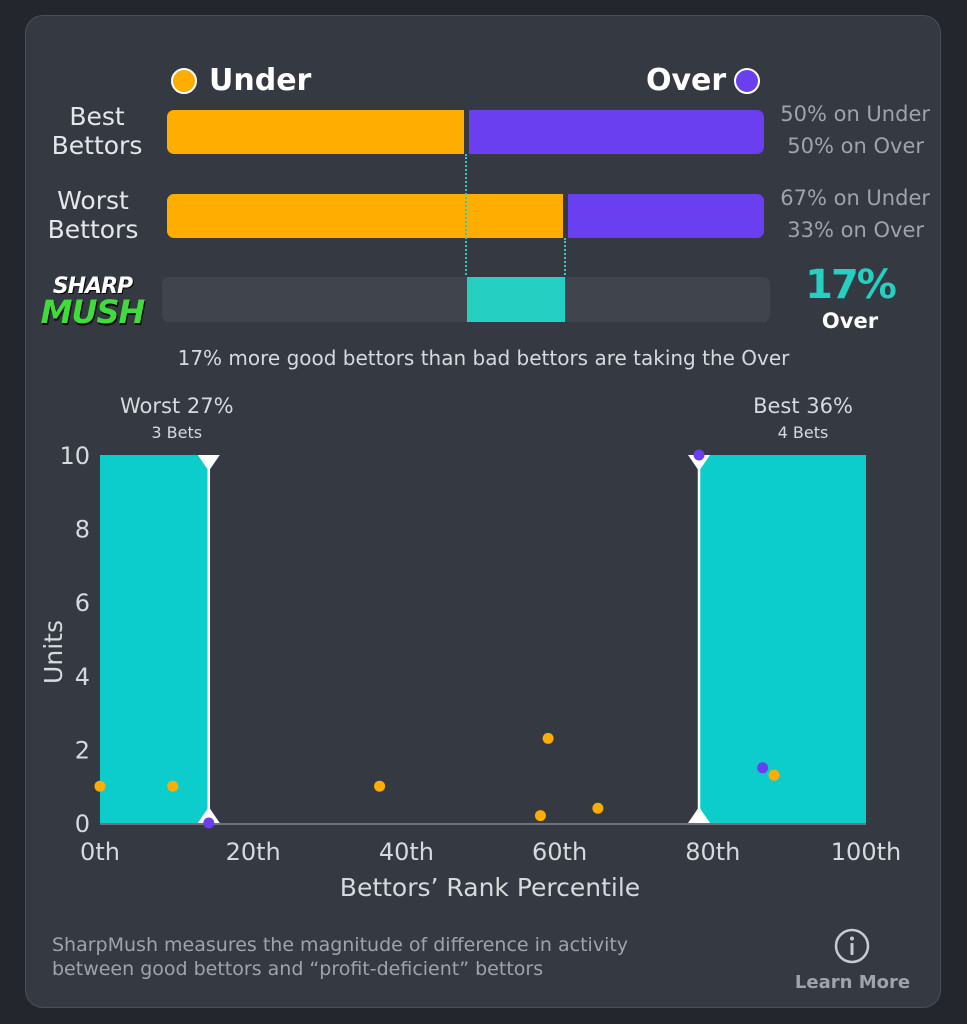 This screenshot has width=967, height=1024. Describe the element at coordinates (93, 229) in the screenshot. I see `worst-bettors-label-line2: Bettors` at that location.